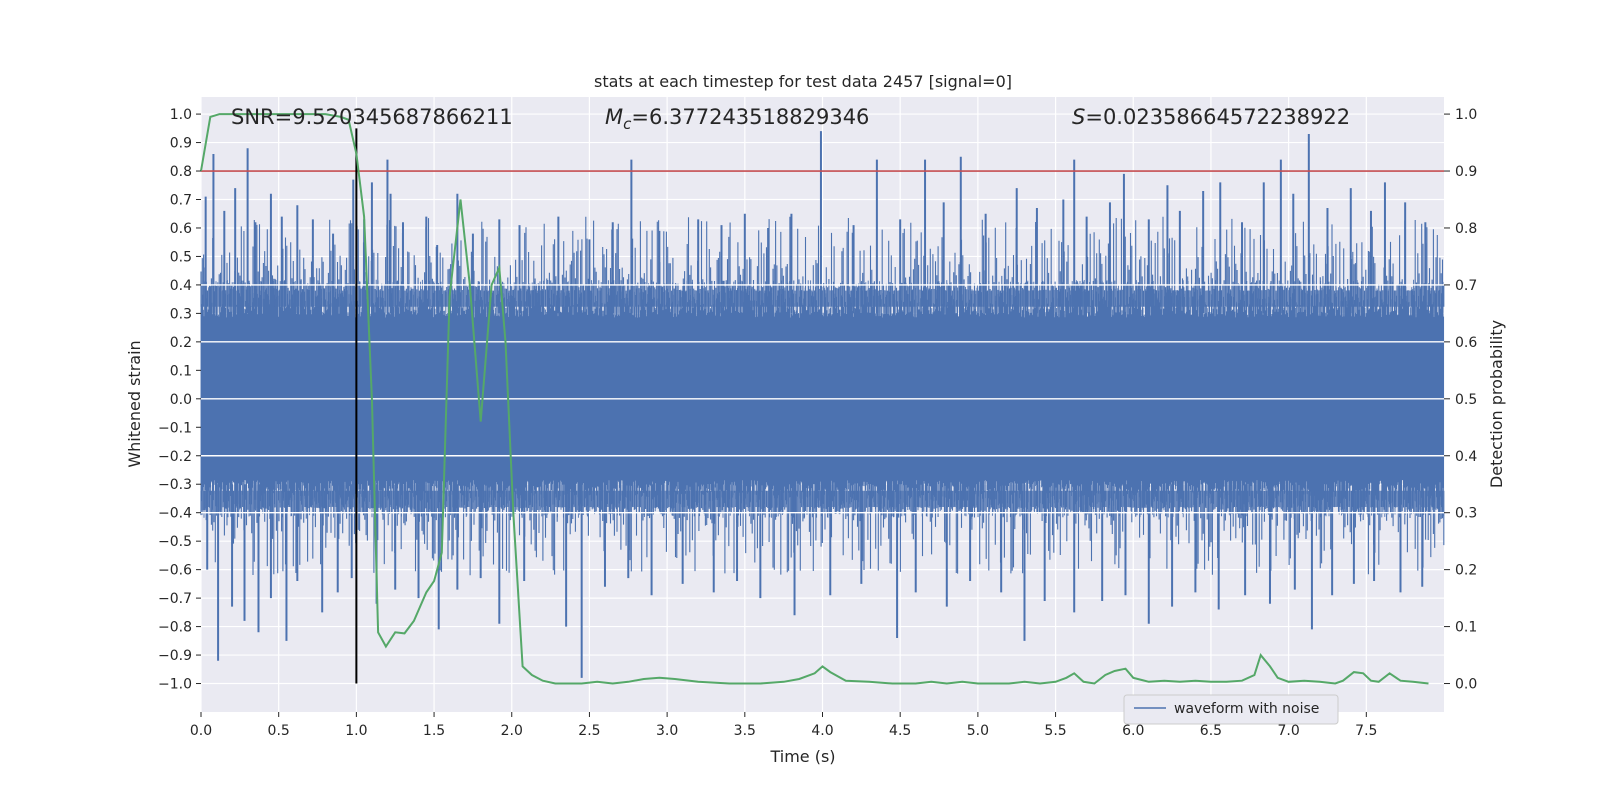 This screenshot has height=804, width=1600. I want to click on y2-tick-label: 0.4, so click(1466, 457).